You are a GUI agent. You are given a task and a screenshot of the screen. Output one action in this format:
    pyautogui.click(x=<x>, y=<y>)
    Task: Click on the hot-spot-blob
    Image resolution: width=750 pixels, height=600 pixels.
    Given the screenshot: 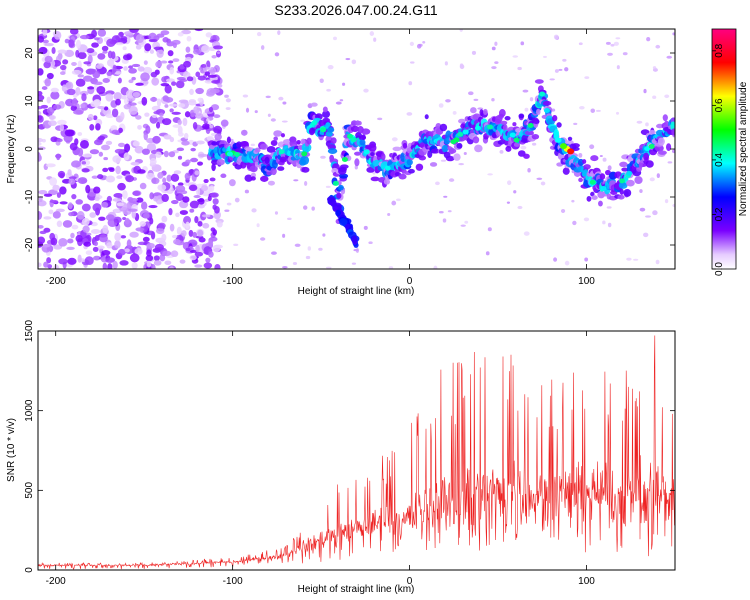 What is the action you would take?
    pyautogui.click(x=557, y=140)
    